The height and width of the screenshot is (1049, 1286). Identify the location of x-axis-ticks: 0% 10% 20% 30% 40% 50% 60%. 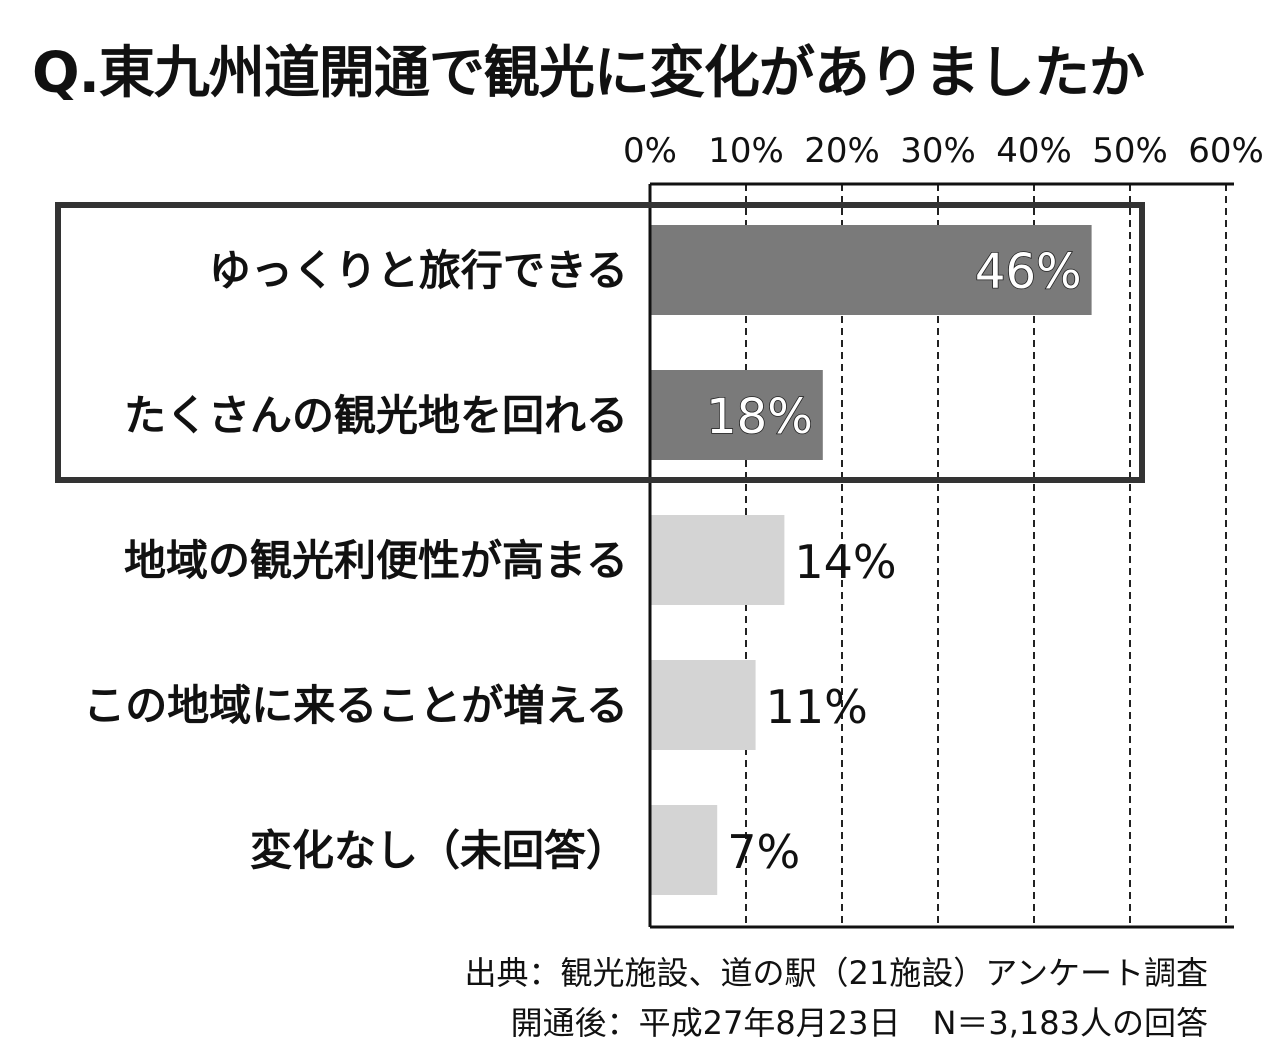
(943, 151).